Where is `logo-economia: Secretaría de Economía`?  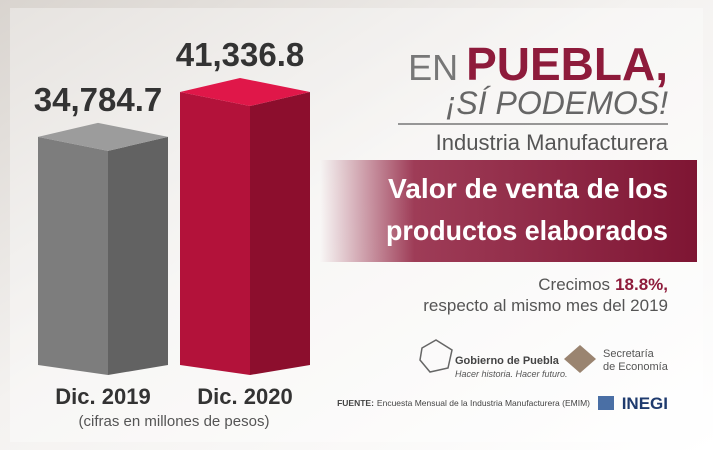
logo-economia: Secretaría de Economía is located at coordinates (616, 359).